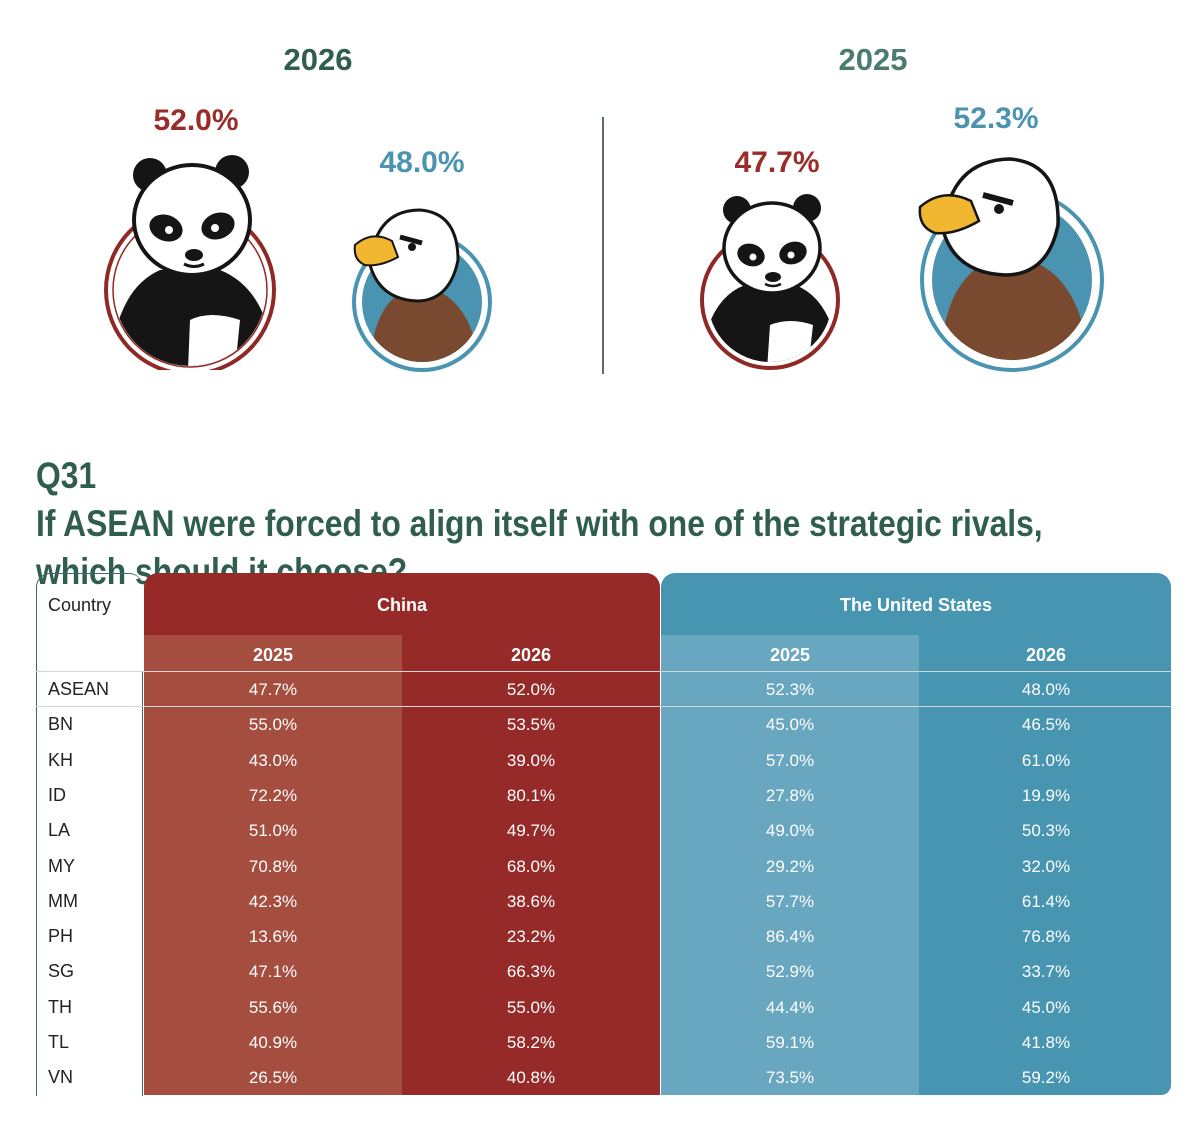 This screenshot has width=1200, height=1137. What do you see at coordinates (1046, 795) in the screenshot?
I see `cell-id-us-2026: 19.9%` at bounding box center [1046, 795].